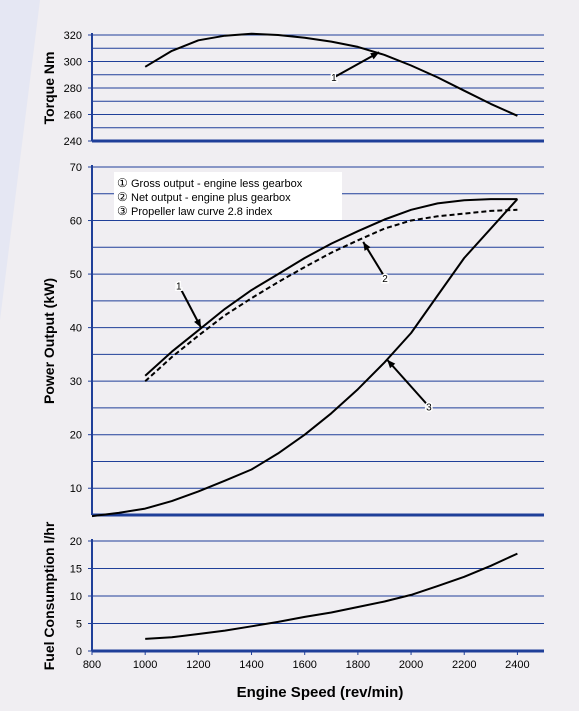 The image size is (579, 716). Describe the element at coordinates (49, 341) in the screenshot. I see `y-axis-label: Power Output (kW)` at that location.